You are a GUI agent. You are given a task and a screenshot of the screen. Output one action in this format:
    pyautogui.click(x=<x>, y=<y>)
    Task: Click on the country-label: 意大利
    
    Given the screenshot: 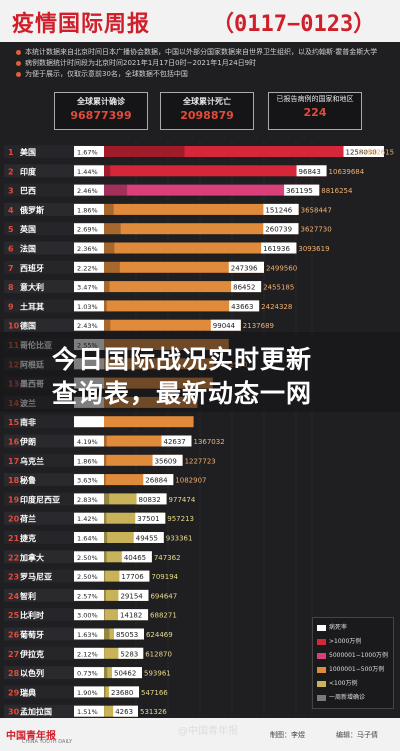 What is the action you would take?
    pyautogui.click(x=32, y=287)
    